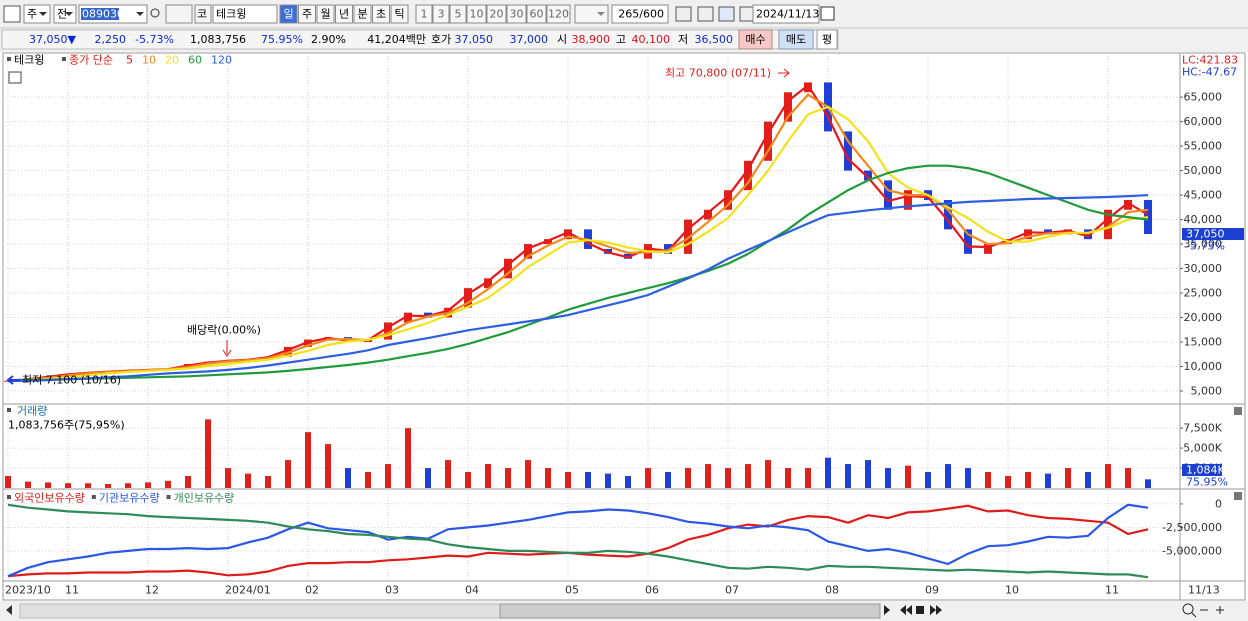  I want to click on legend-item: 10, so click(149, 60).